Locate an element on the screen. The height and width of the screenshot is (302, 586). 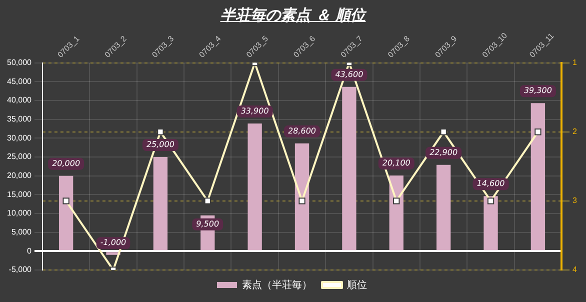
y-tick-label: 25,000 is located at coordinates (19, 157).